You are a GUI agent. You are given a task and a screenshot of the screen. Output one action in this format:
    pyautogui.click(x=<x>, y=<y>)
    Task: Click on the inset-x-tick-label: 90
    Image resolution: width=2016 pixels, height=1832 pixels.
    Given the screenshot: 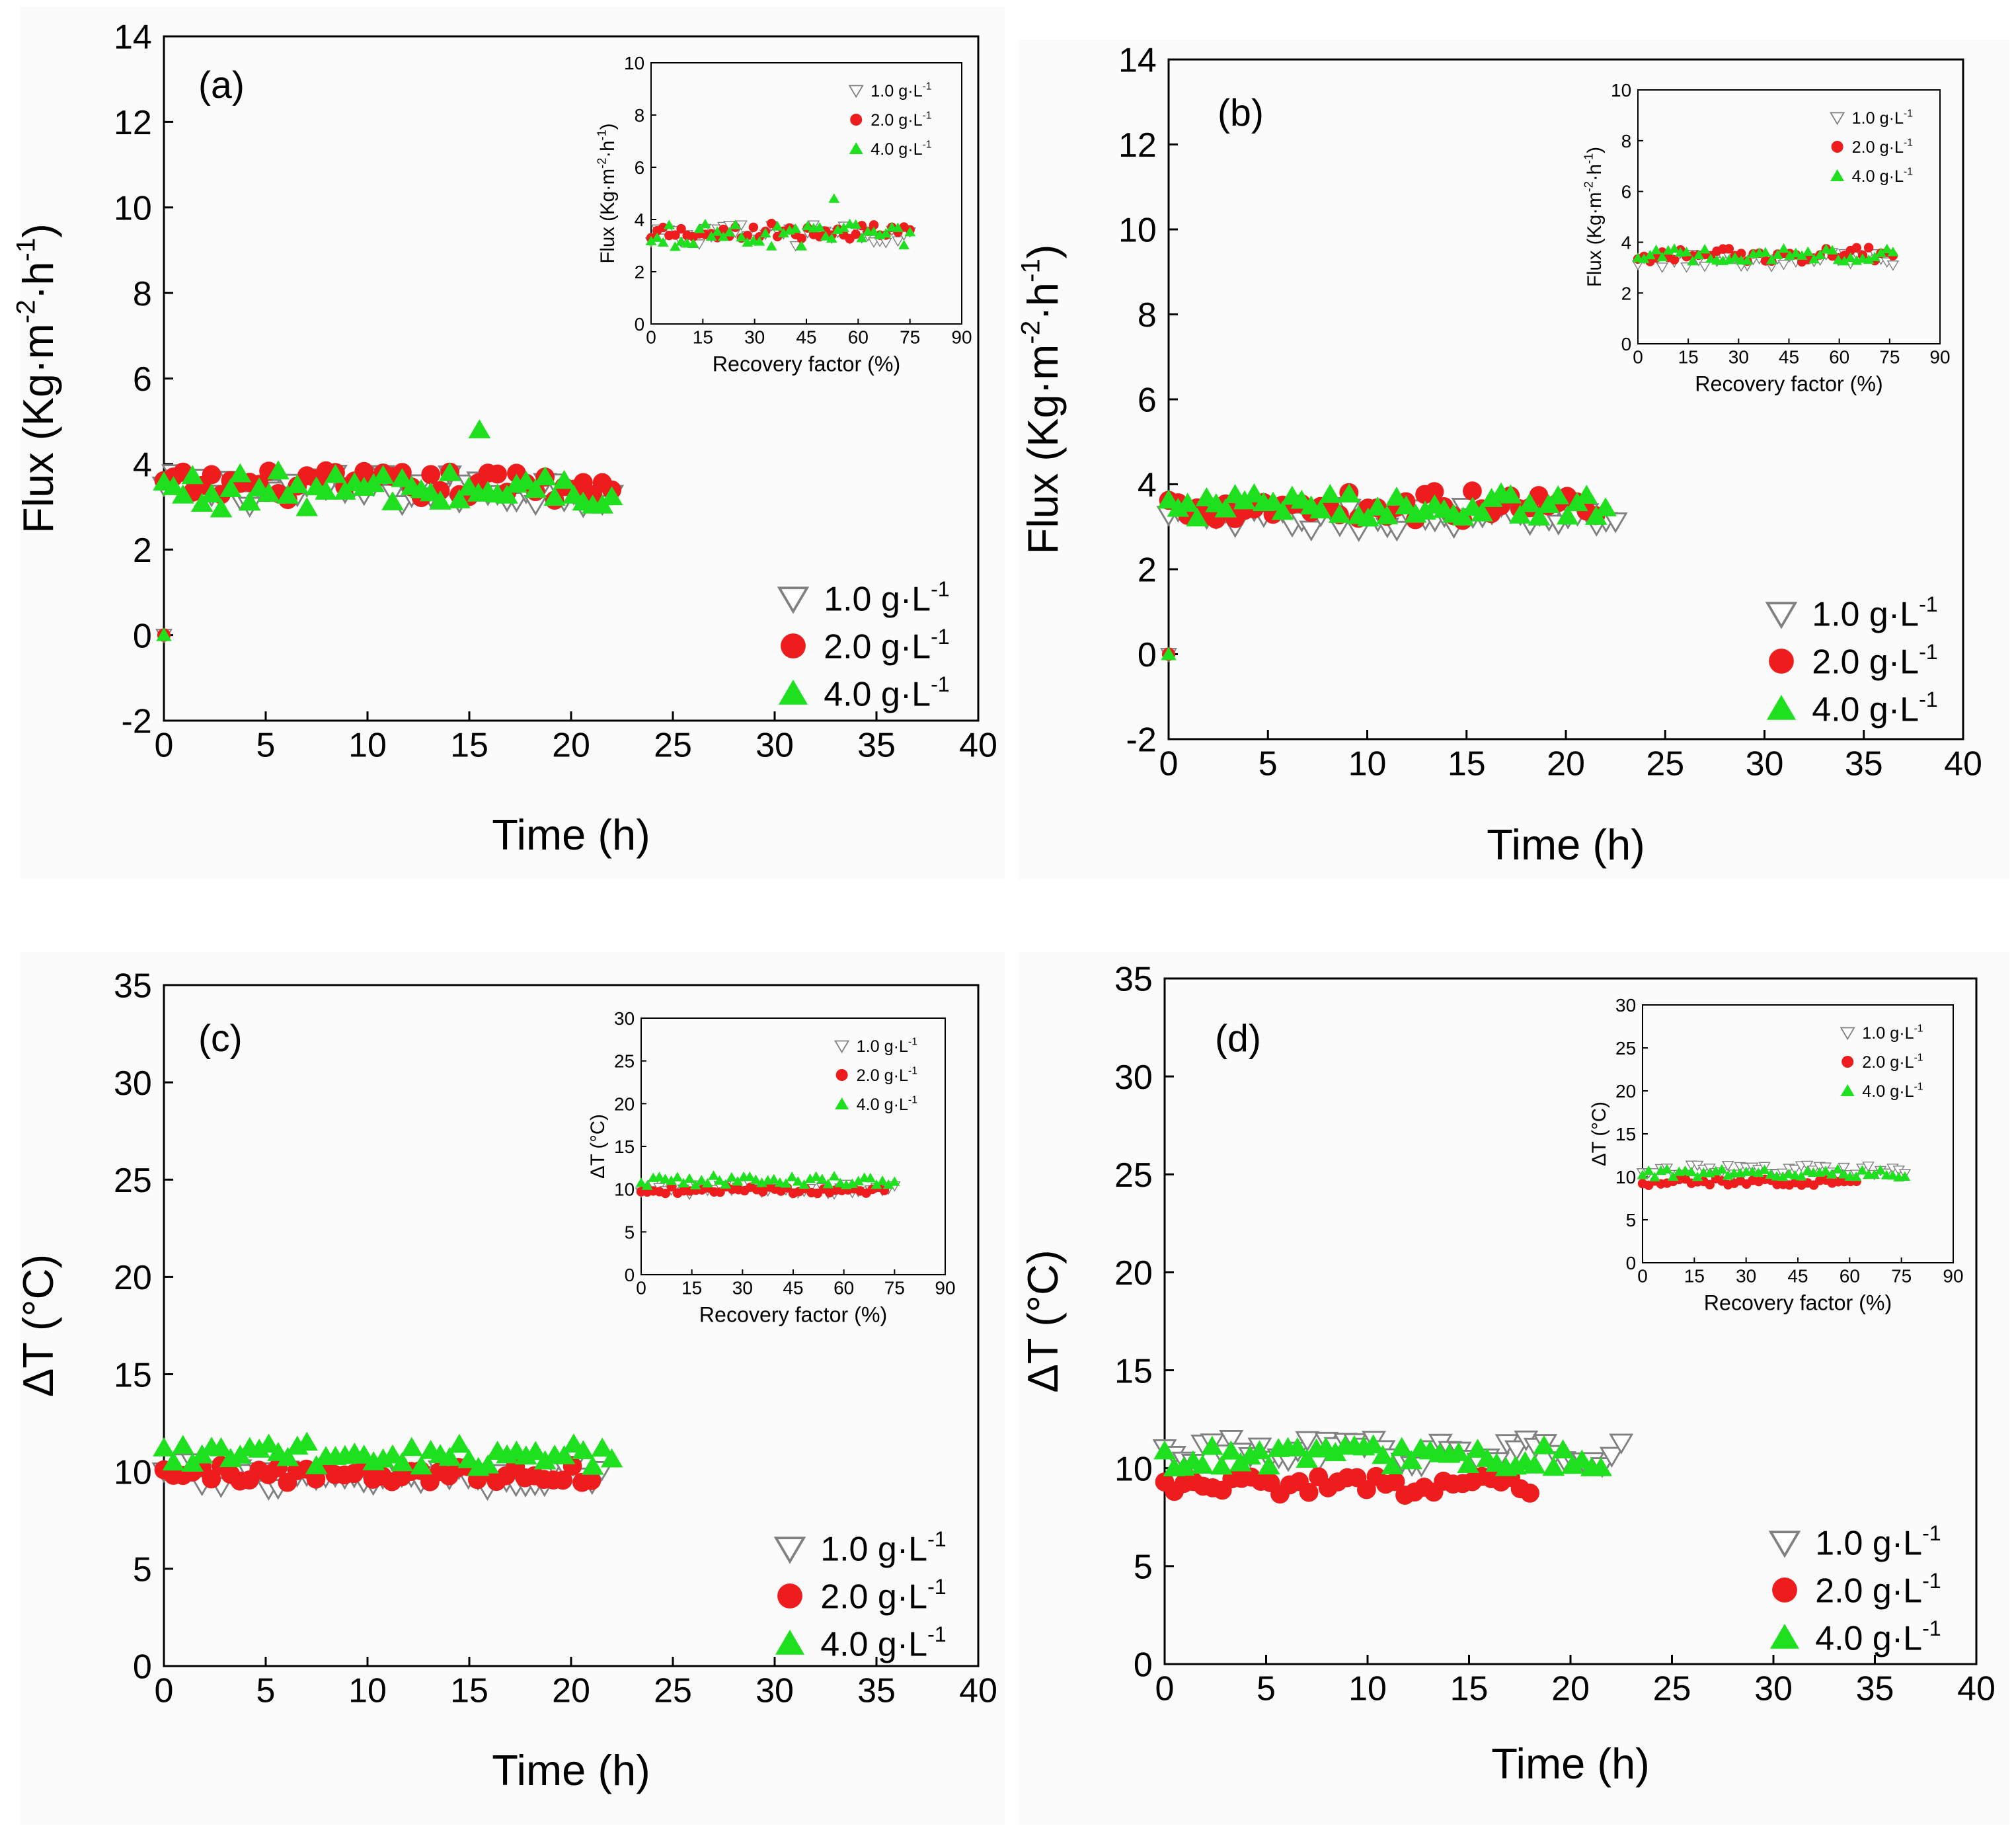 What is the action you would take?
    pyautogui.click(x=961, y=337)
    